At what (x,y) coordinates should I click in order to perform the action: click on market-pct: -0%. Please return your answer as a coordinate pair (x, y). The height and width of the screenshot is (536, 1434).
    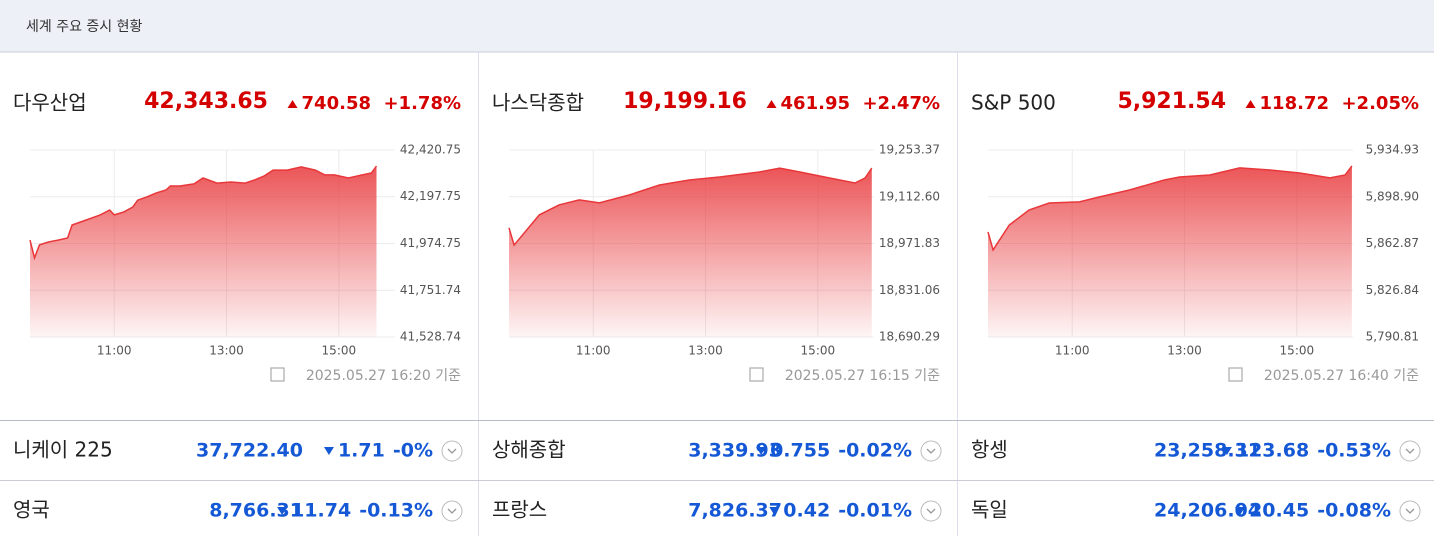
    Looking at the image, I should click on (413, 451).